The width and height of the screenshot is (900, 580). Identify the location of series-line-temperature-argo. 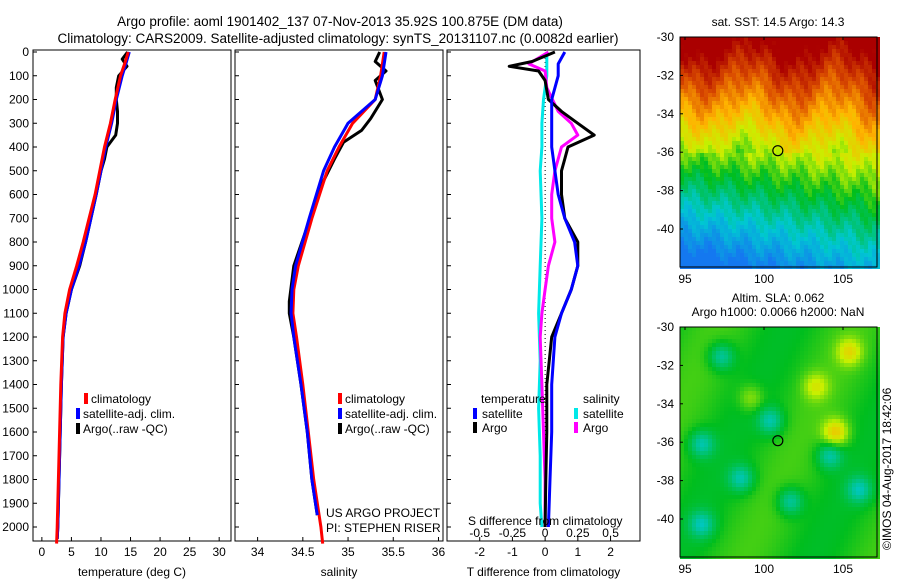
(551, 289).